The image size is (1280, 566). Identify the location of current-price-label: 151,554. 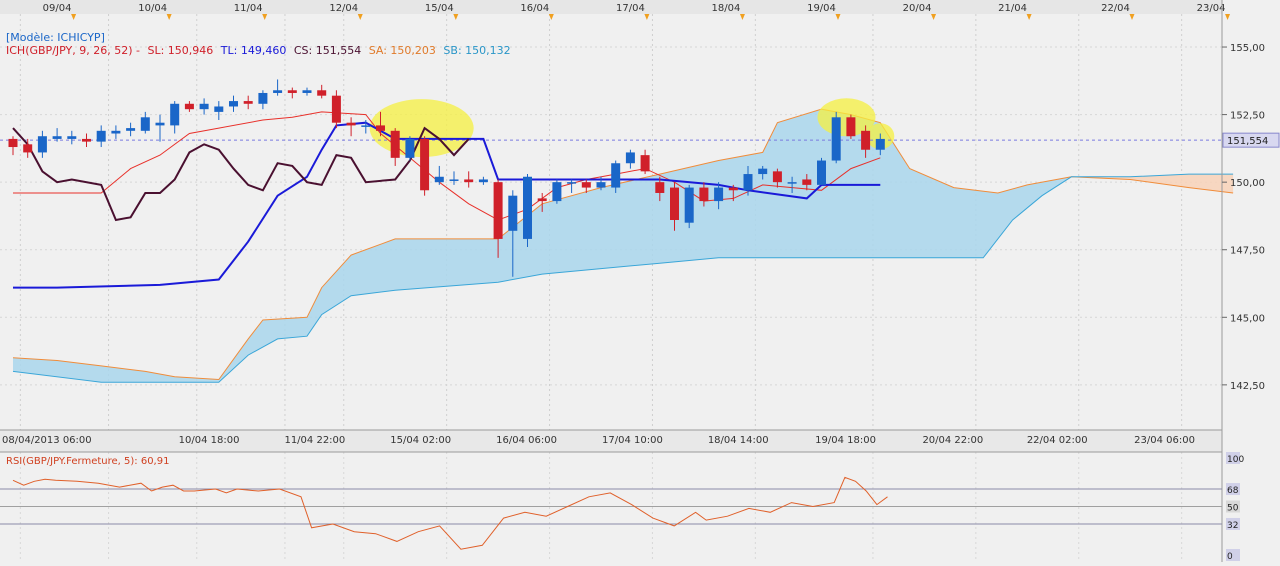
(1247, 141).